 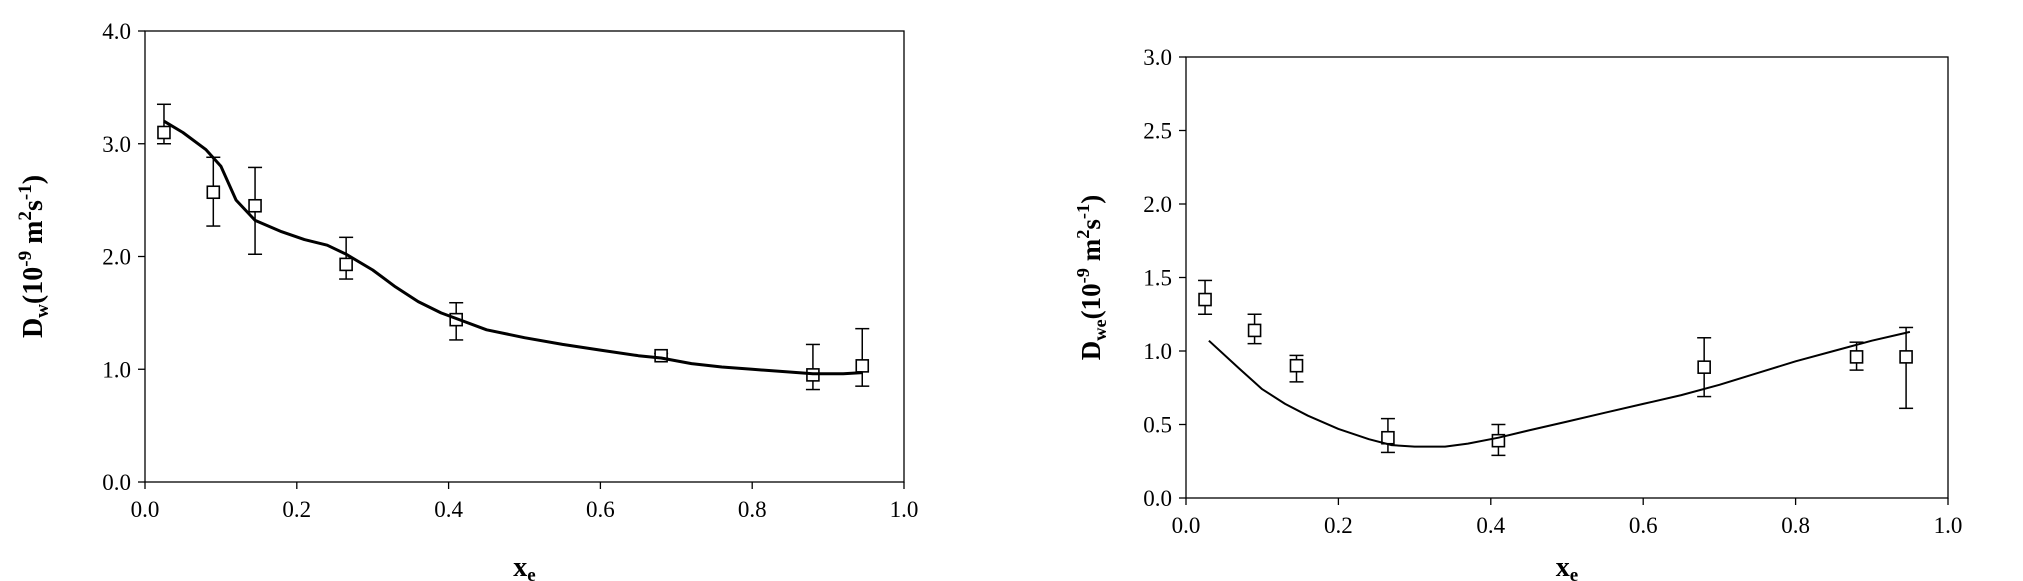 What do you see at coordinates (42, 311) in the screenshot?
I see `y-label-sub: w` at bounding box center [42, 311].